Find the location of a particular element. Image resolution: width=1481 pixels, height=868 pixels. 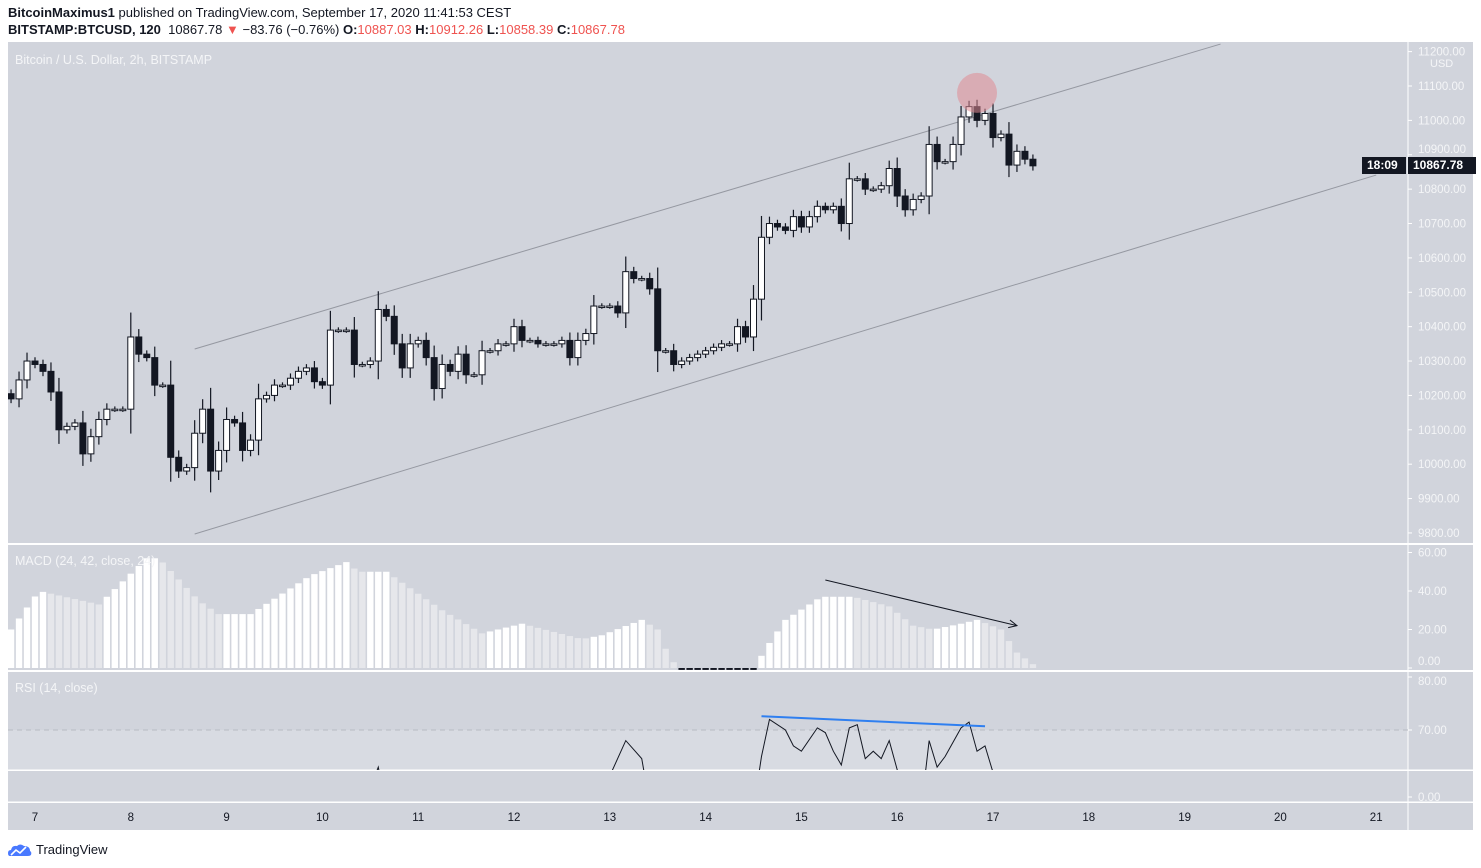

time-tick-label: 12 is located at coordinates (514, 818).